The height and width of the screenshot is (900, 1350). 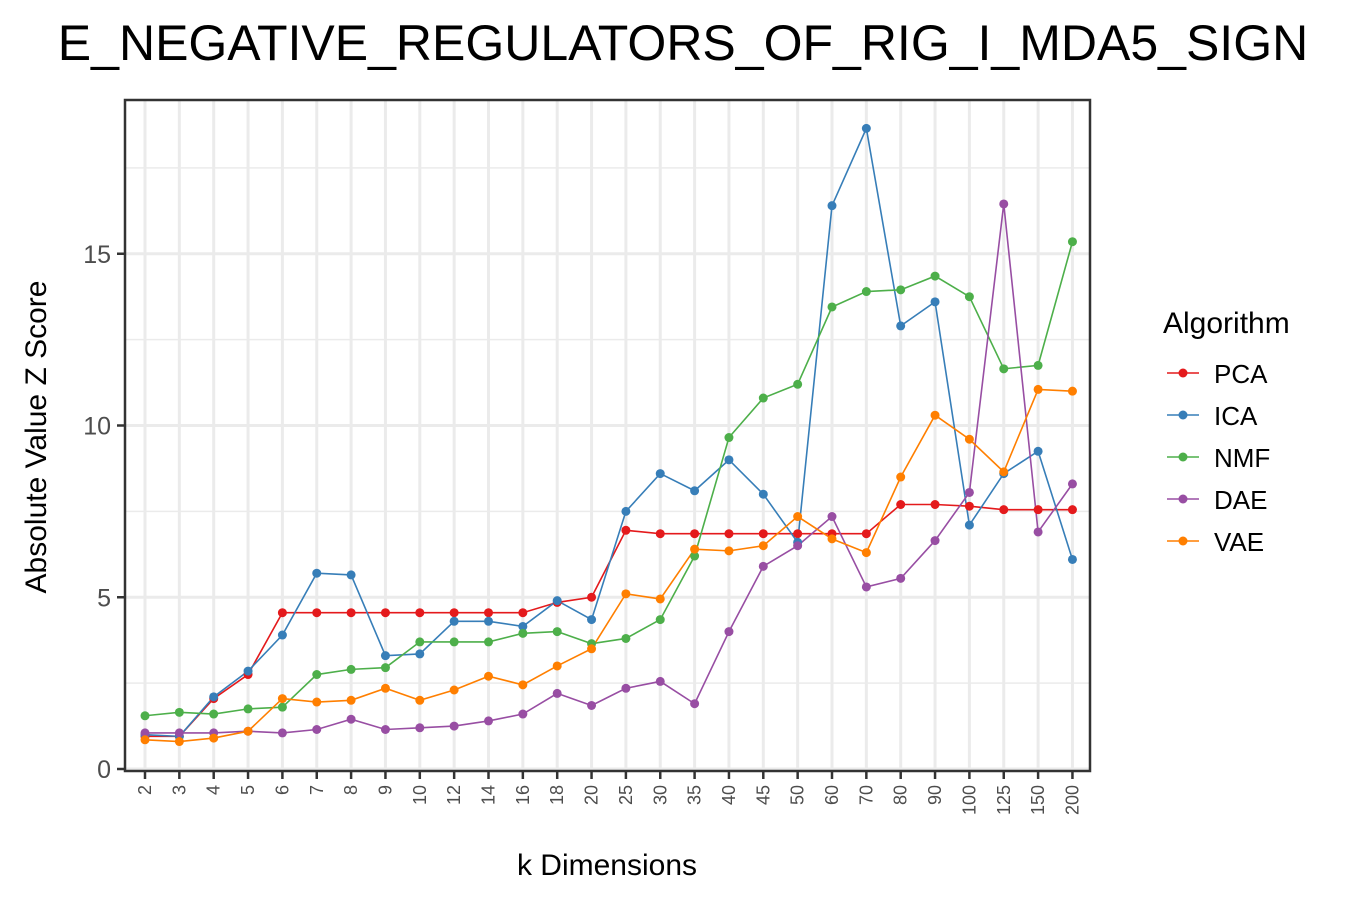 What do you see at coordinates (1218, 458) in the screenshot?
I see `legend: PCA ICA NMF DAE VAE` at bounding box center [1218, 458].